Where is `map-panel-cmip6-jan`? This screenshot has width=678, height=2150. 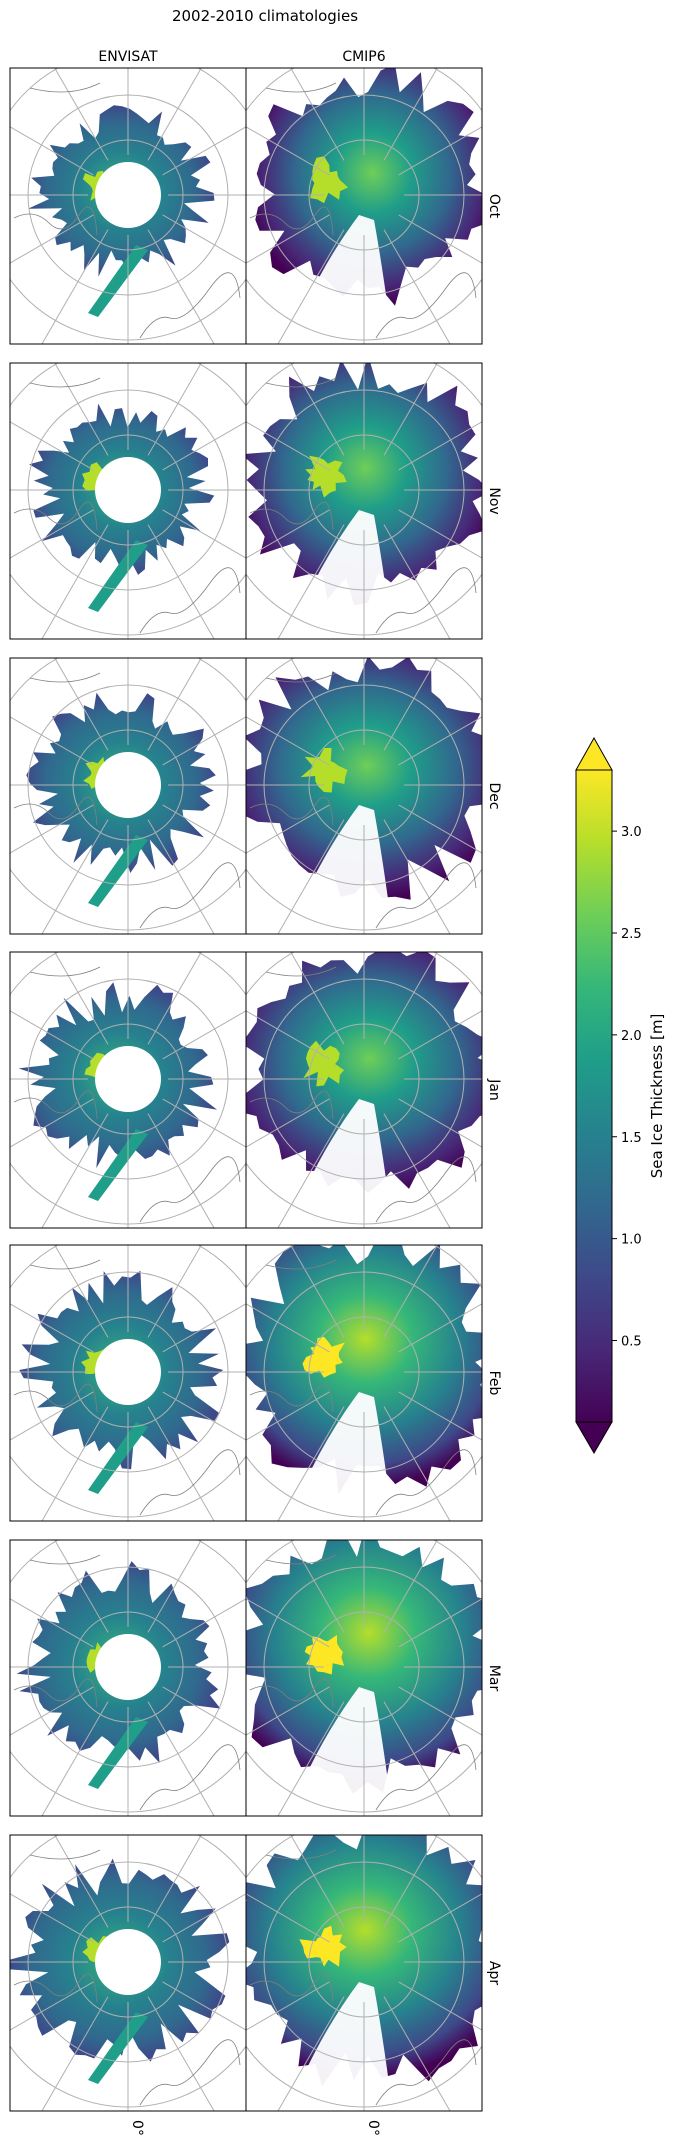
map-panel-cmip6-jan is located at coordinates (364, 1090).